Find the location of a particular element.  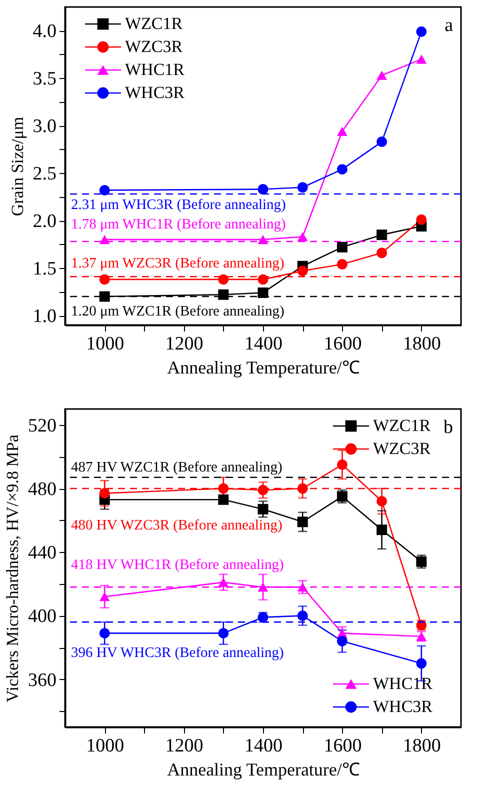

y-tick-label: 1.5 is located at coordinates (44, 269).